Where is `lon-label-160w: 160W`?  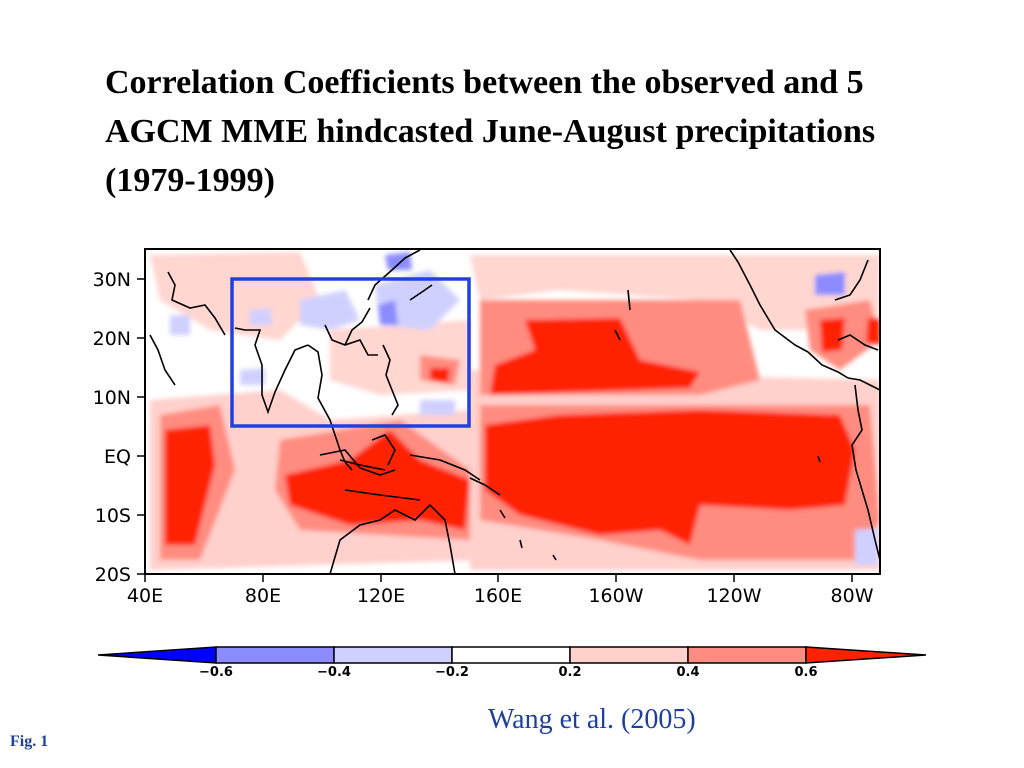 lon-label-160w: 160W is located at coordinates (615, 596).